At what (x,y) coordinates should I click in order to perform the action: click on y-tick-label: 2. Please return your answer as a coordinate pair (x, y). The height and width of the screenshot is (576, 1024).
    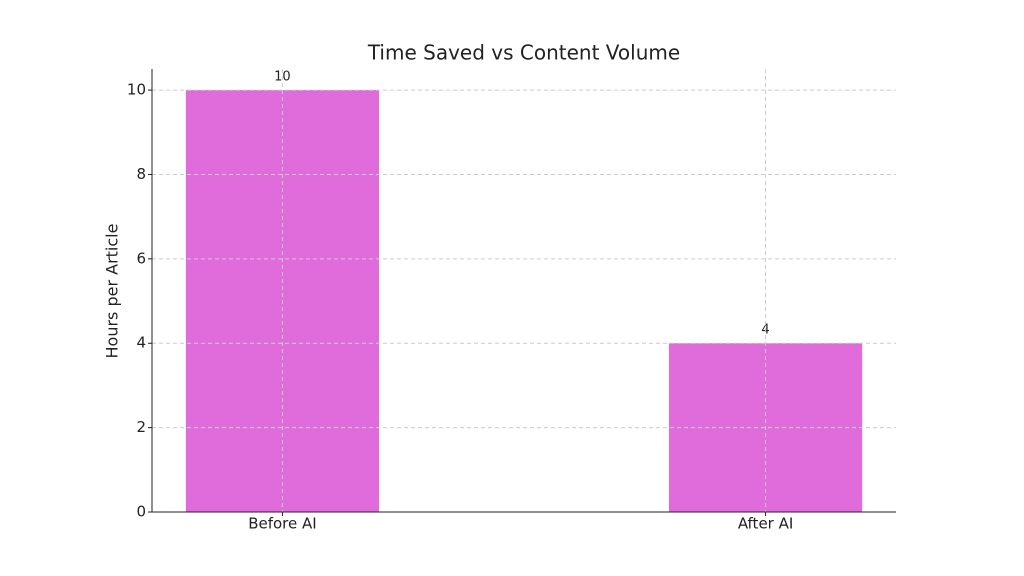
    Looking at the image, I should click on (141, 427).